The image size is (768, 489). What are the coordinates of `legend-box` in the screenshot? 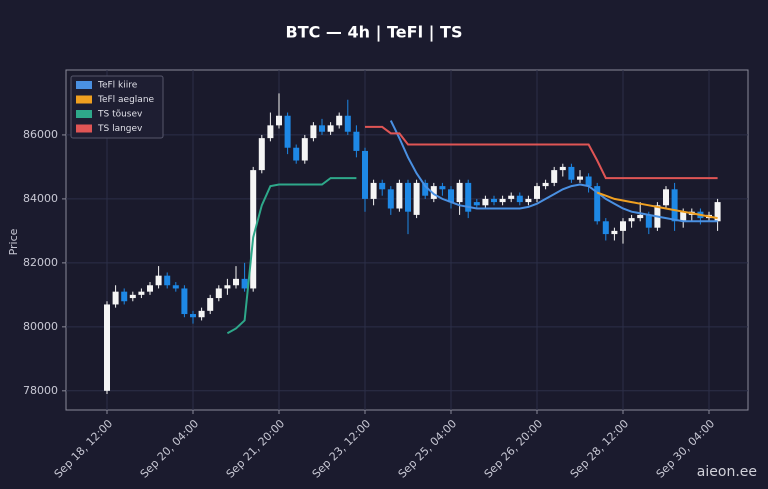 It's located at (117, 107).